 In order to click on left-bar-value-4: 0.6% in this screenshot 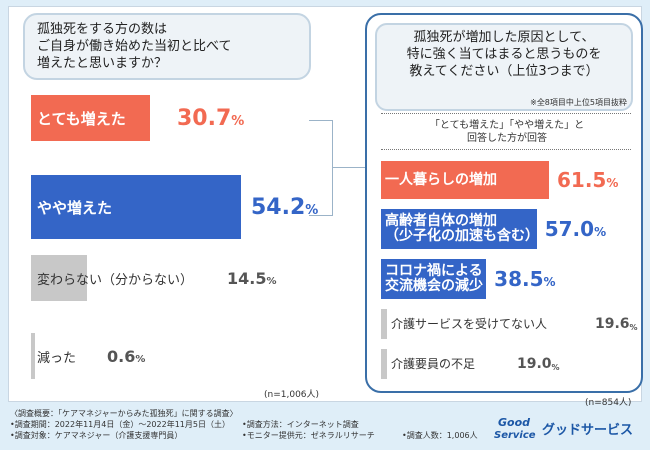, I will do `click(126, 356)`.